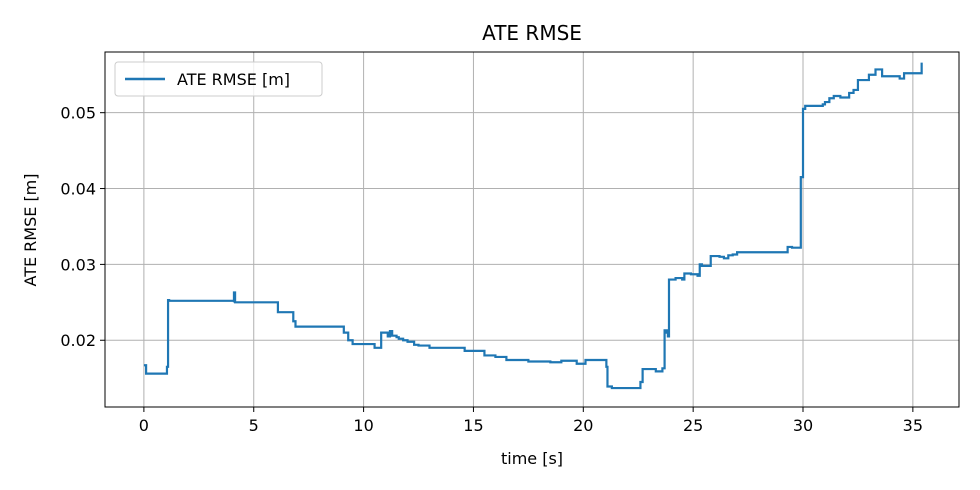 The width and height of the screenshot is (980, 490). I want to click on x-tick-label: 0, so click(144, 425).